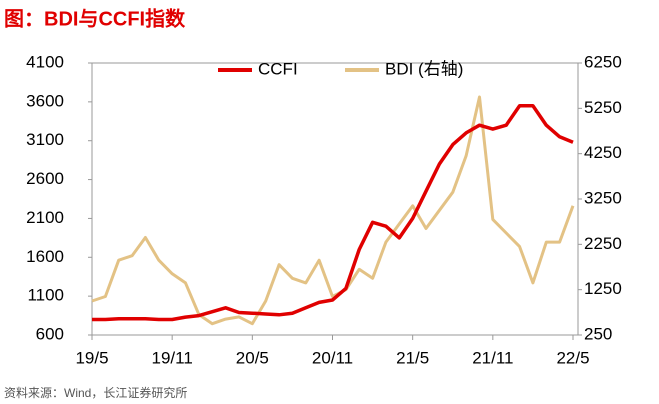 The width and height of the screenshot is (659, 404). What do you see at coordinates (45, 295) in the screenshot?
I see `y-tick-label: 1100` at bounding box center [45, 295].